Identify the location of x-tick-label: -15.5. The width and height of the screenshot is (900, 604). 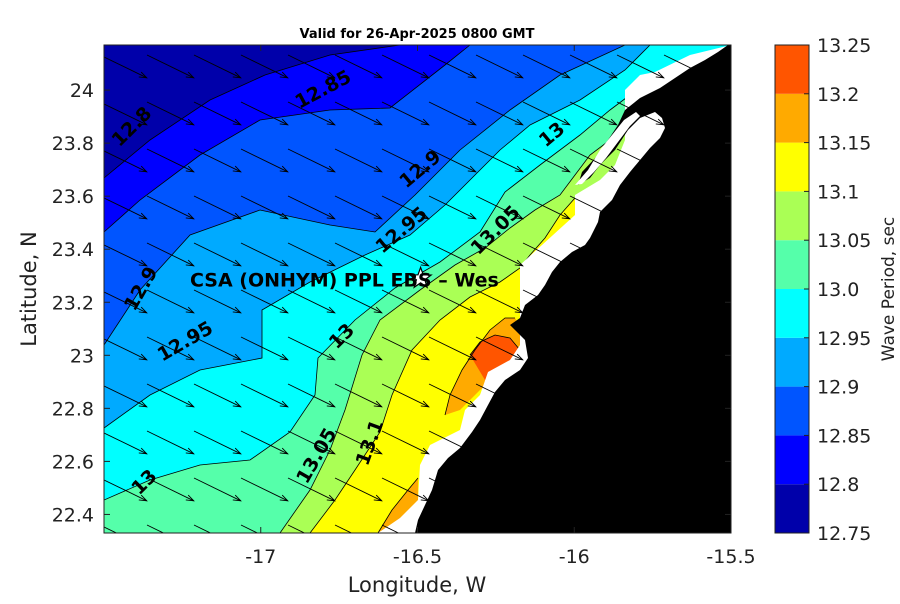
(730, 557).